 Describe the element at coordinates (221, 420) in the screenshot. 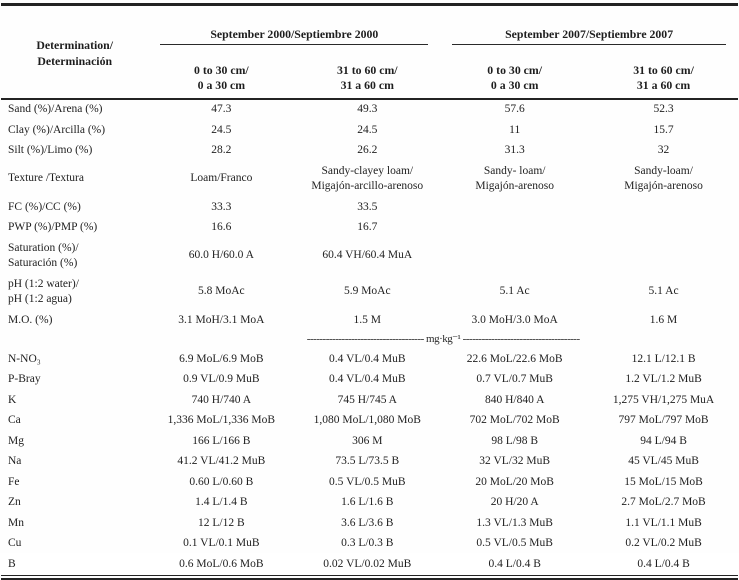

I see `value-cell: 1,336 MoL/1,336 MoB` at that location.